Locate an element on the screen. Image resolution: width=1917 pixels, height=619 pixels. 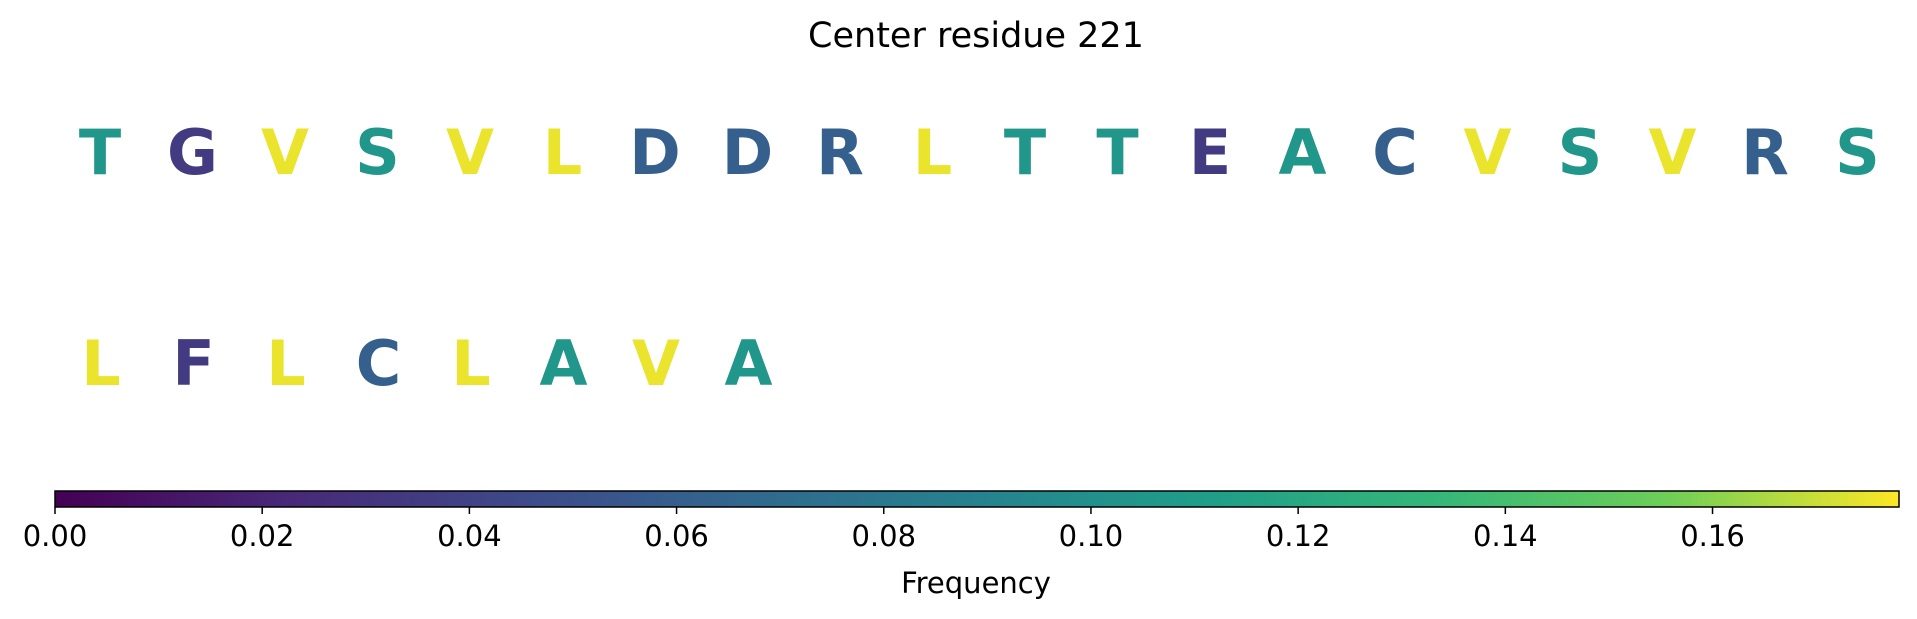
colorbar-label: Frequency is located at coordinates (976, 583).